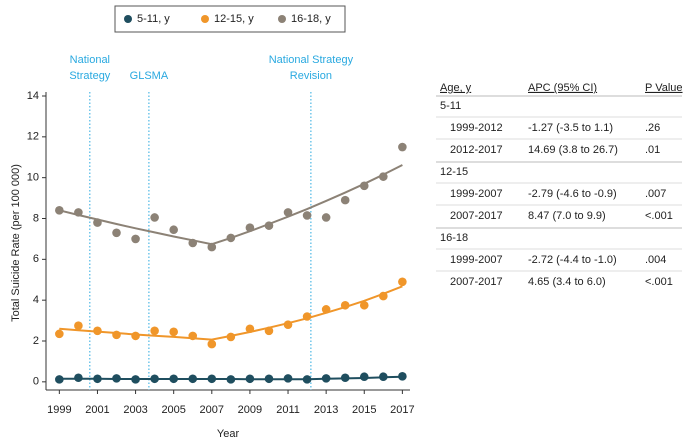  Describe the element at coordinates (36, 341) in the screenshot. I see `y-tick-label: 2` at that location.